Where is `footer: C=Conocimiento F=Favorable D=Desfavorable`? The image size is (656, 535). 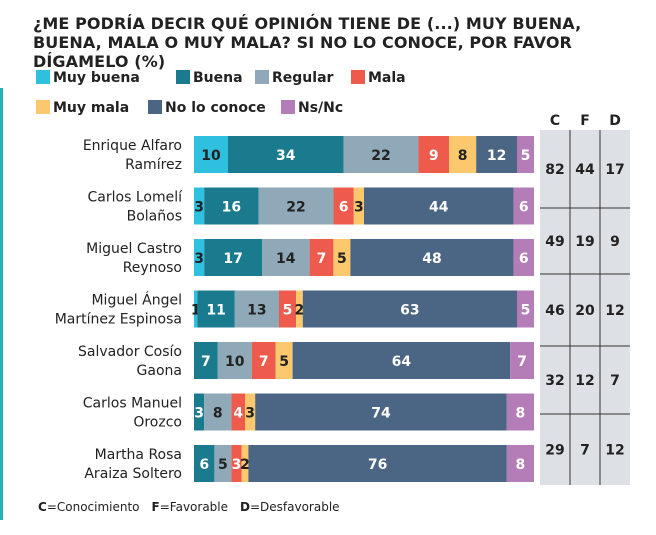
footer: C=Conocimiento F=Favorable D=Desfavorable is located at coordinates (195, 507).